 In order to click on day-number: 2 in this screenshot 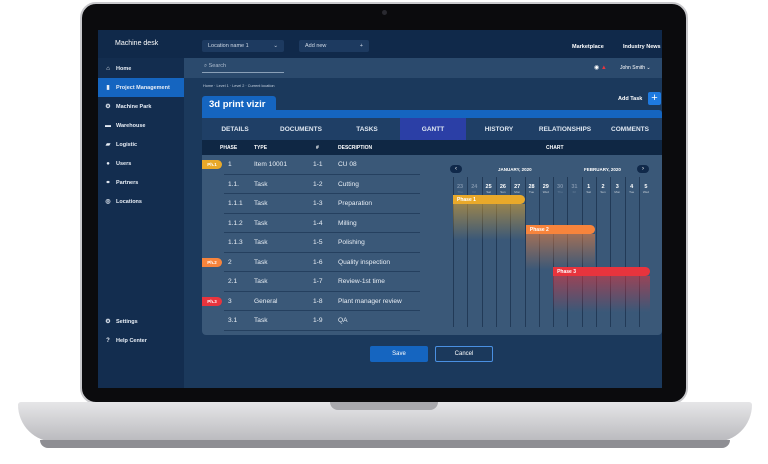, I will do `click(603, 187)`.